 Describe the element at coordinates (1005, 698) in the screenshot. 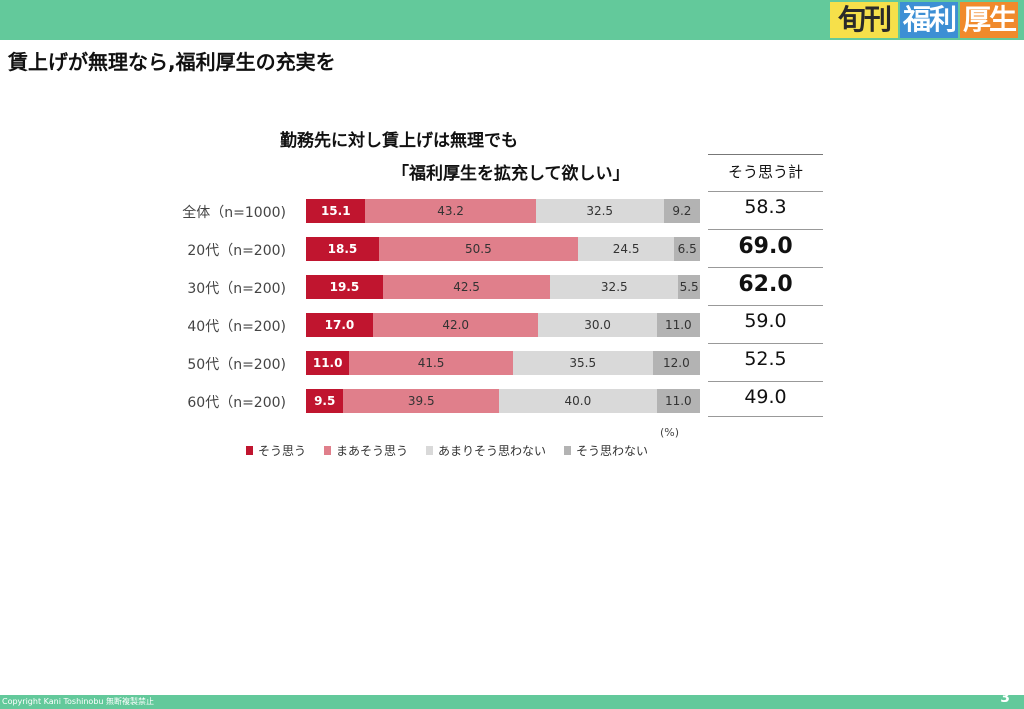

I see `page-number: 3` at that location.